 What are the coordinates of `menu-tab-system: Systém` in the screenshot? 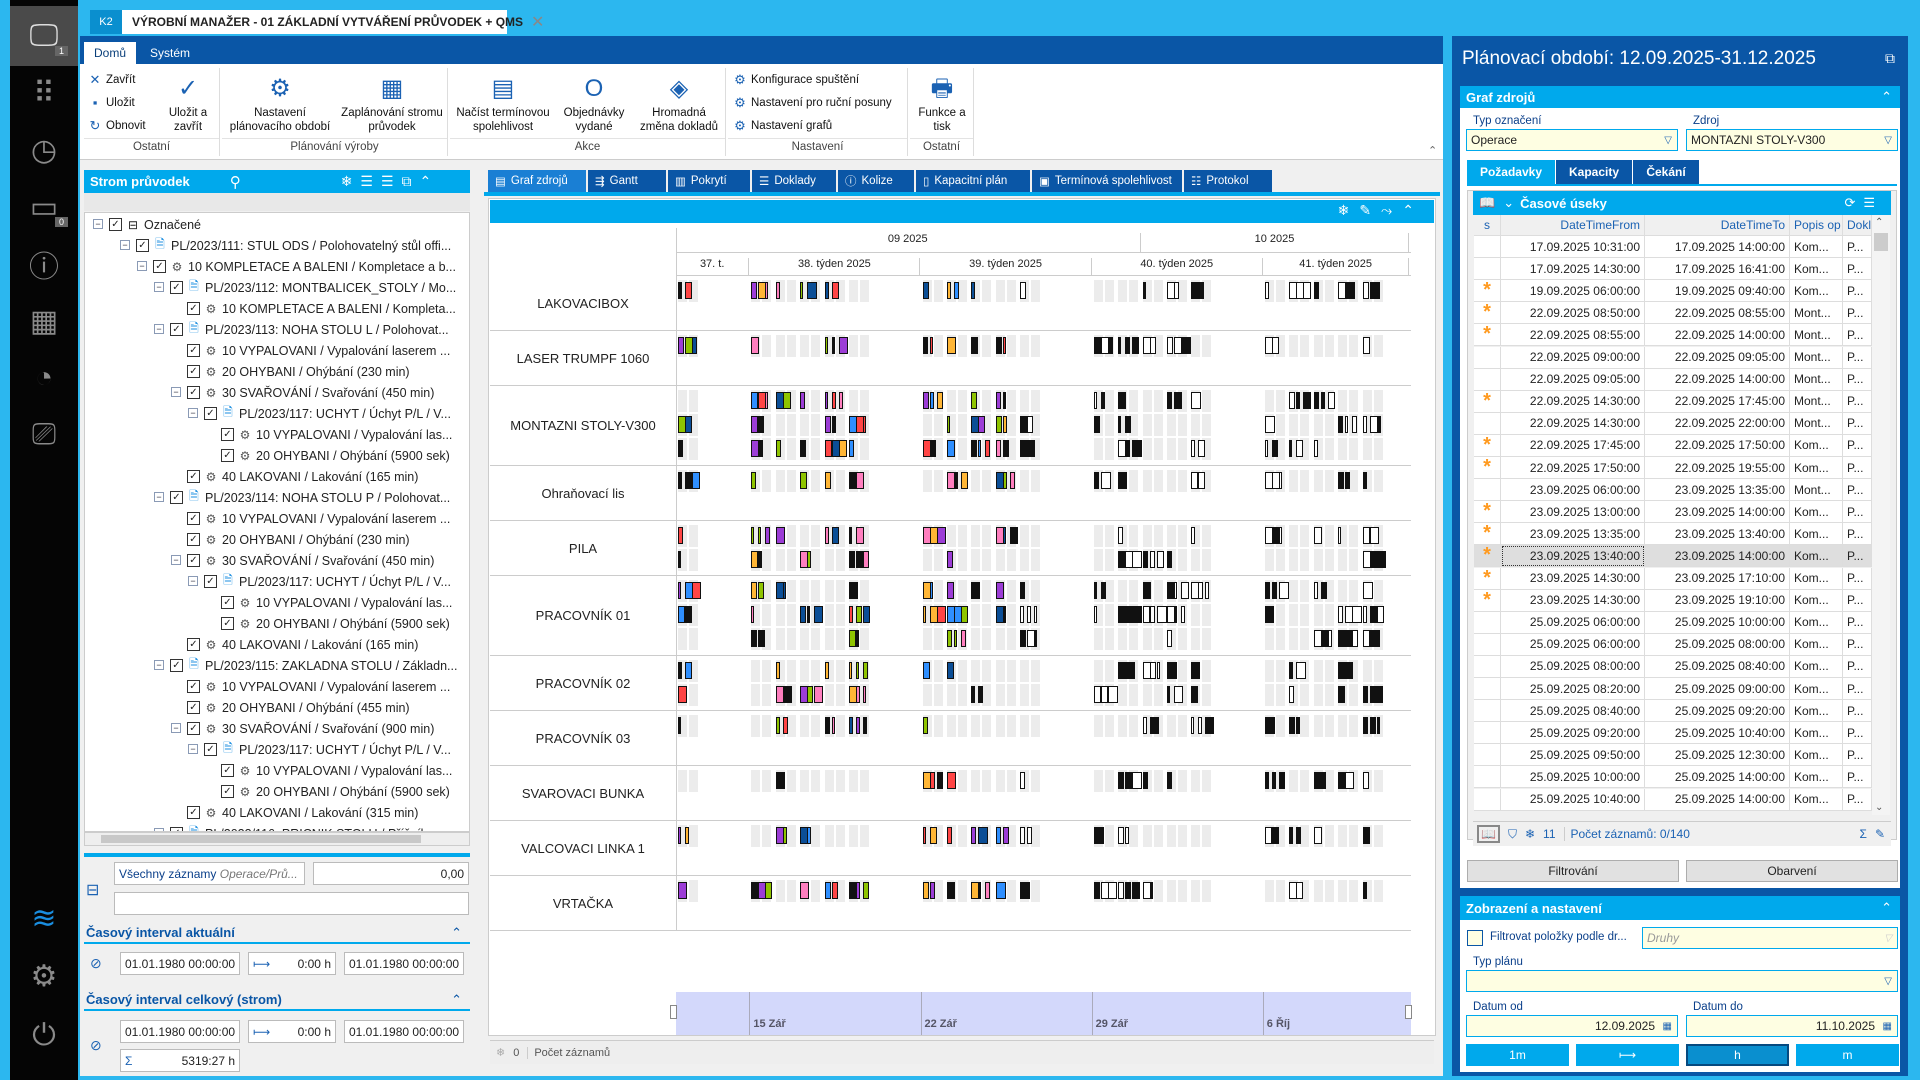 It's located at (170, 53).